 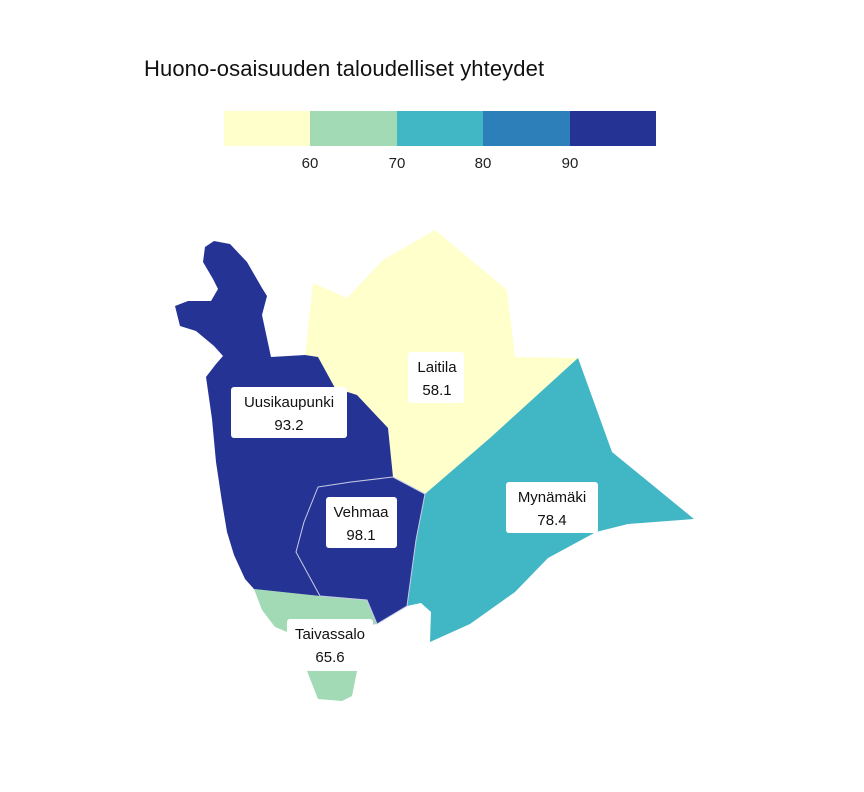 What do you see at coordinates (310, 163) in the screenshot?
I see `legend-tick-60: 60` at bounding box center [310, 163].